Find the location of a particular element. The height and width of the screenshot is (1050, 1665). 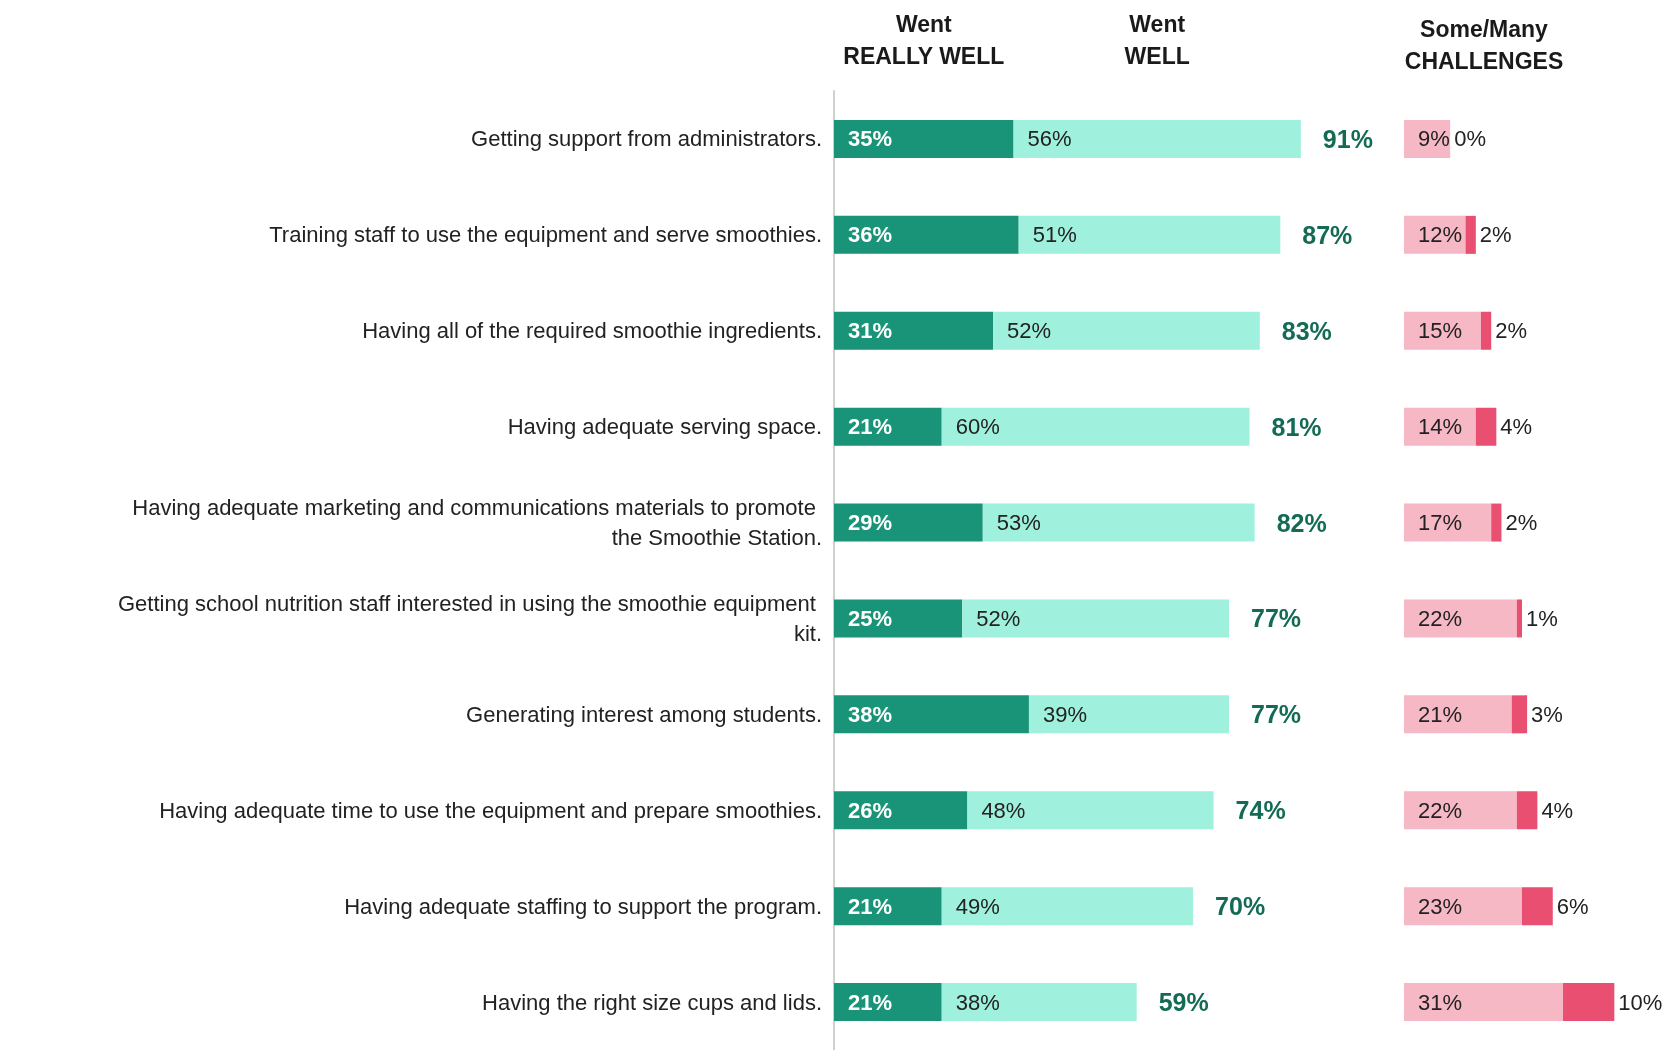

data-label: 25% is located at coordinates (870, 618).